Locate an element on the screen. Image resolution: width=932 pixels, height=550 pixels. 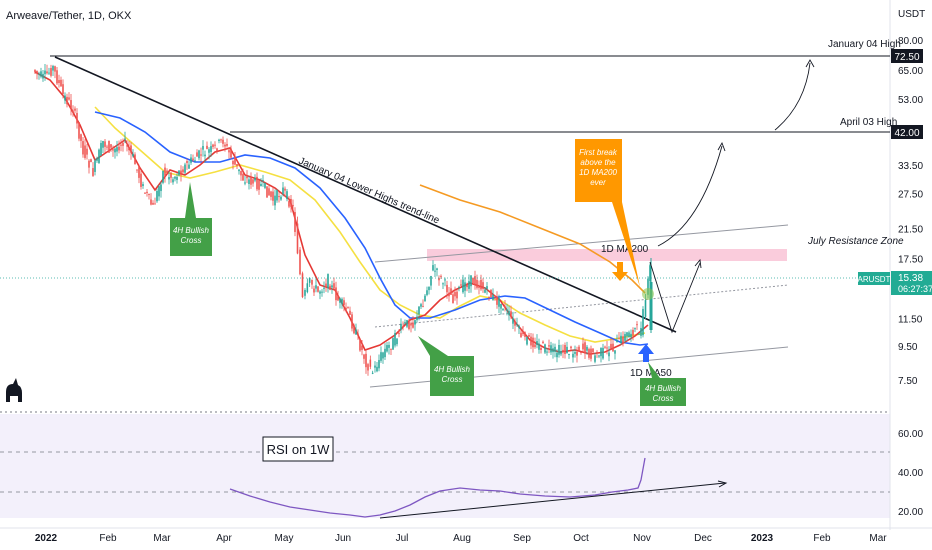
first-break-line-1: First break is located at coordinates (598, 152).